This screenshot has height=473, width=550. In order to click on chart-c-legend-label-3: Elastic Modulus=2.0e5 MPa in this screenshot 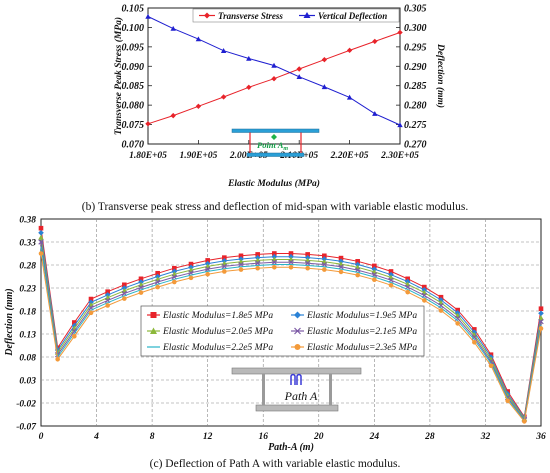, I will do `click(217, 332)`.